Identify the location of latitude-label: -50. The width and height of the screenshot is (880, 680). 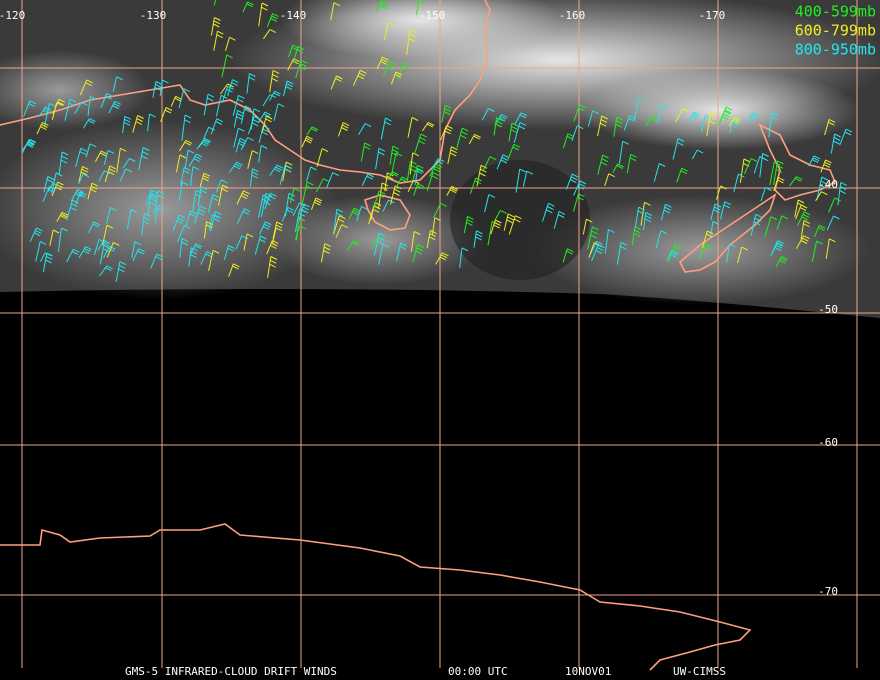
(828, 309).